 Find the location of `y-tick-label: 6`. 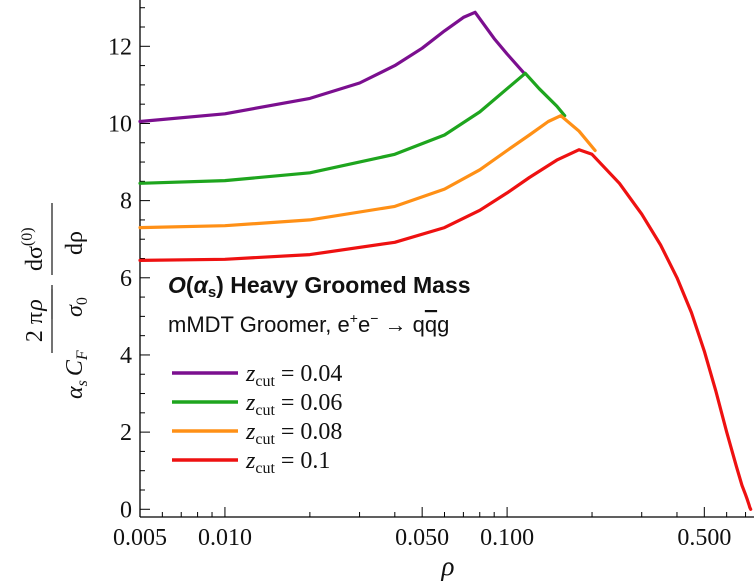

y-tick-label: 6 is located at coordinates (126, 279).